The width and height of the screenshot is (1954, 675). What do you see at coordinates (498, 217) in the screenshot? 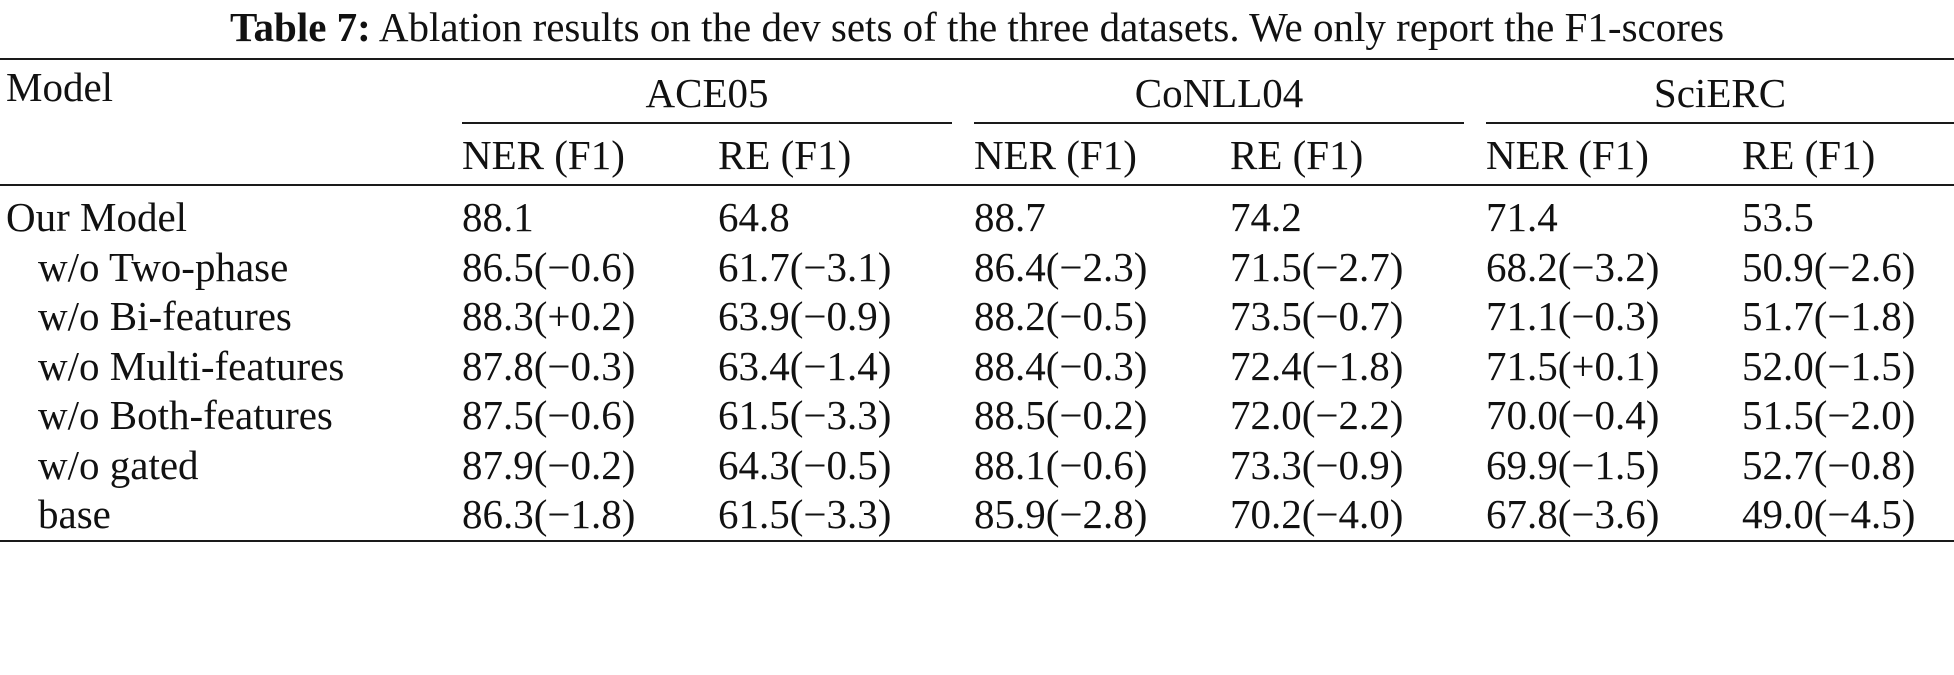
I see `table-cell: 88.1` at bounding box center [498, 217].